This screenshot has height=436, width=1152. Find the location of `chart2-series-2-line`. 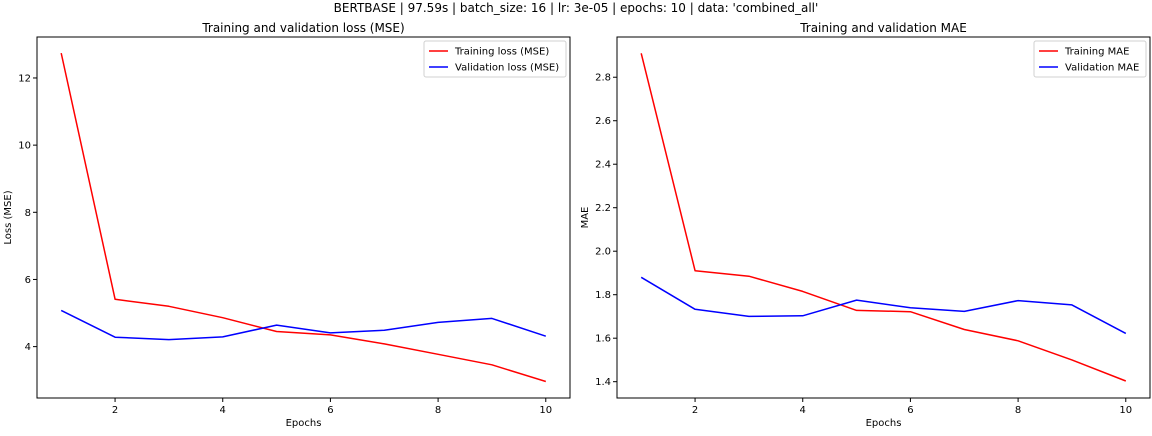

chart2-series-2-line is located at coordinates (883, 305).